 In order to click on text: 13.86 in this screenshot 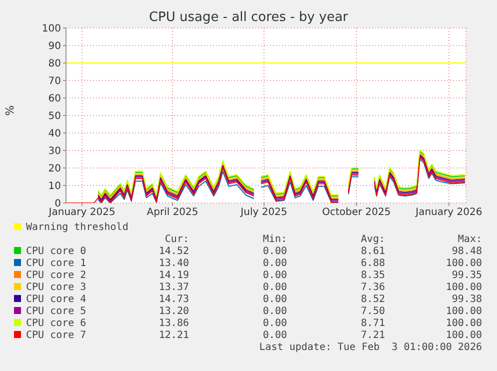, I will do `click(173, 323)`.